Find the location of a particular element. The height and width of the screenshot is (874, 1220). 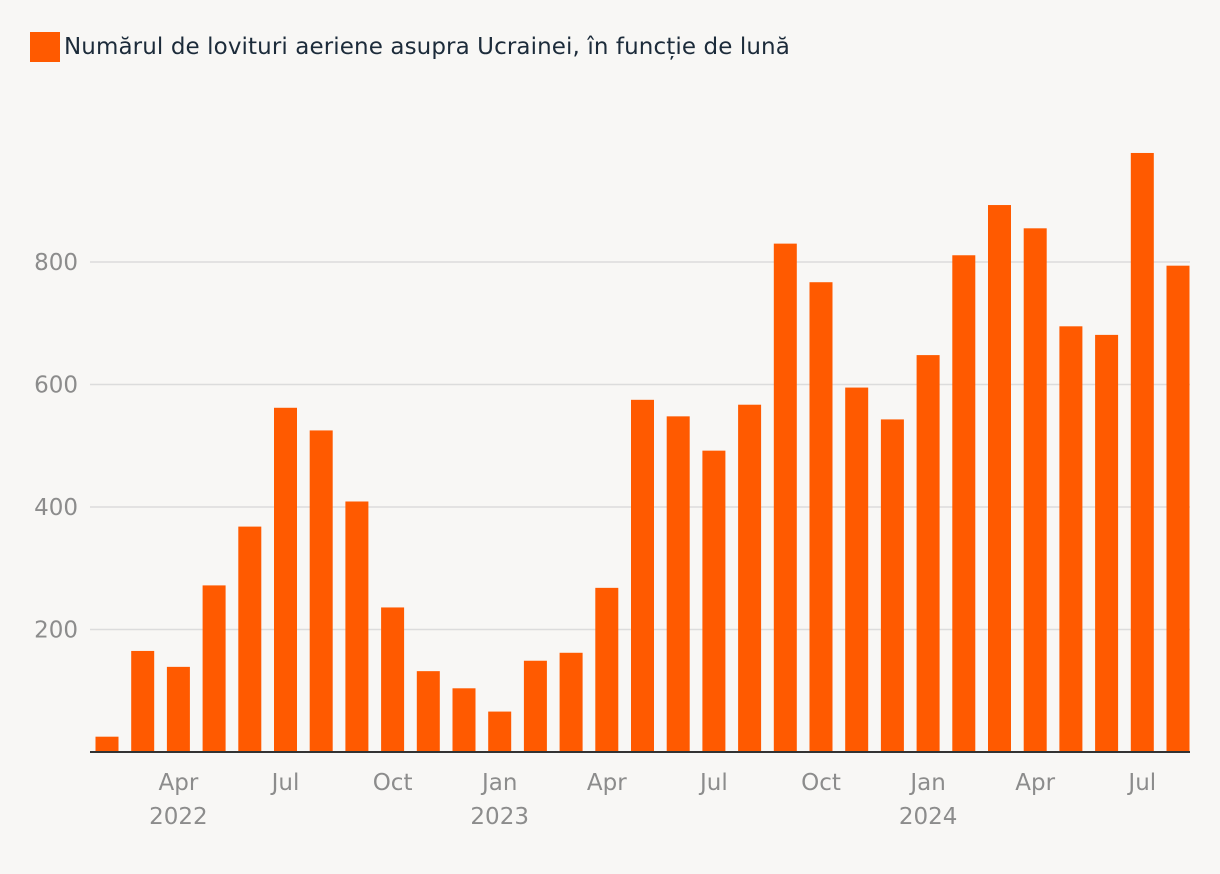

x-tick-label-year: 2022 is located at coordinates (178, 817).